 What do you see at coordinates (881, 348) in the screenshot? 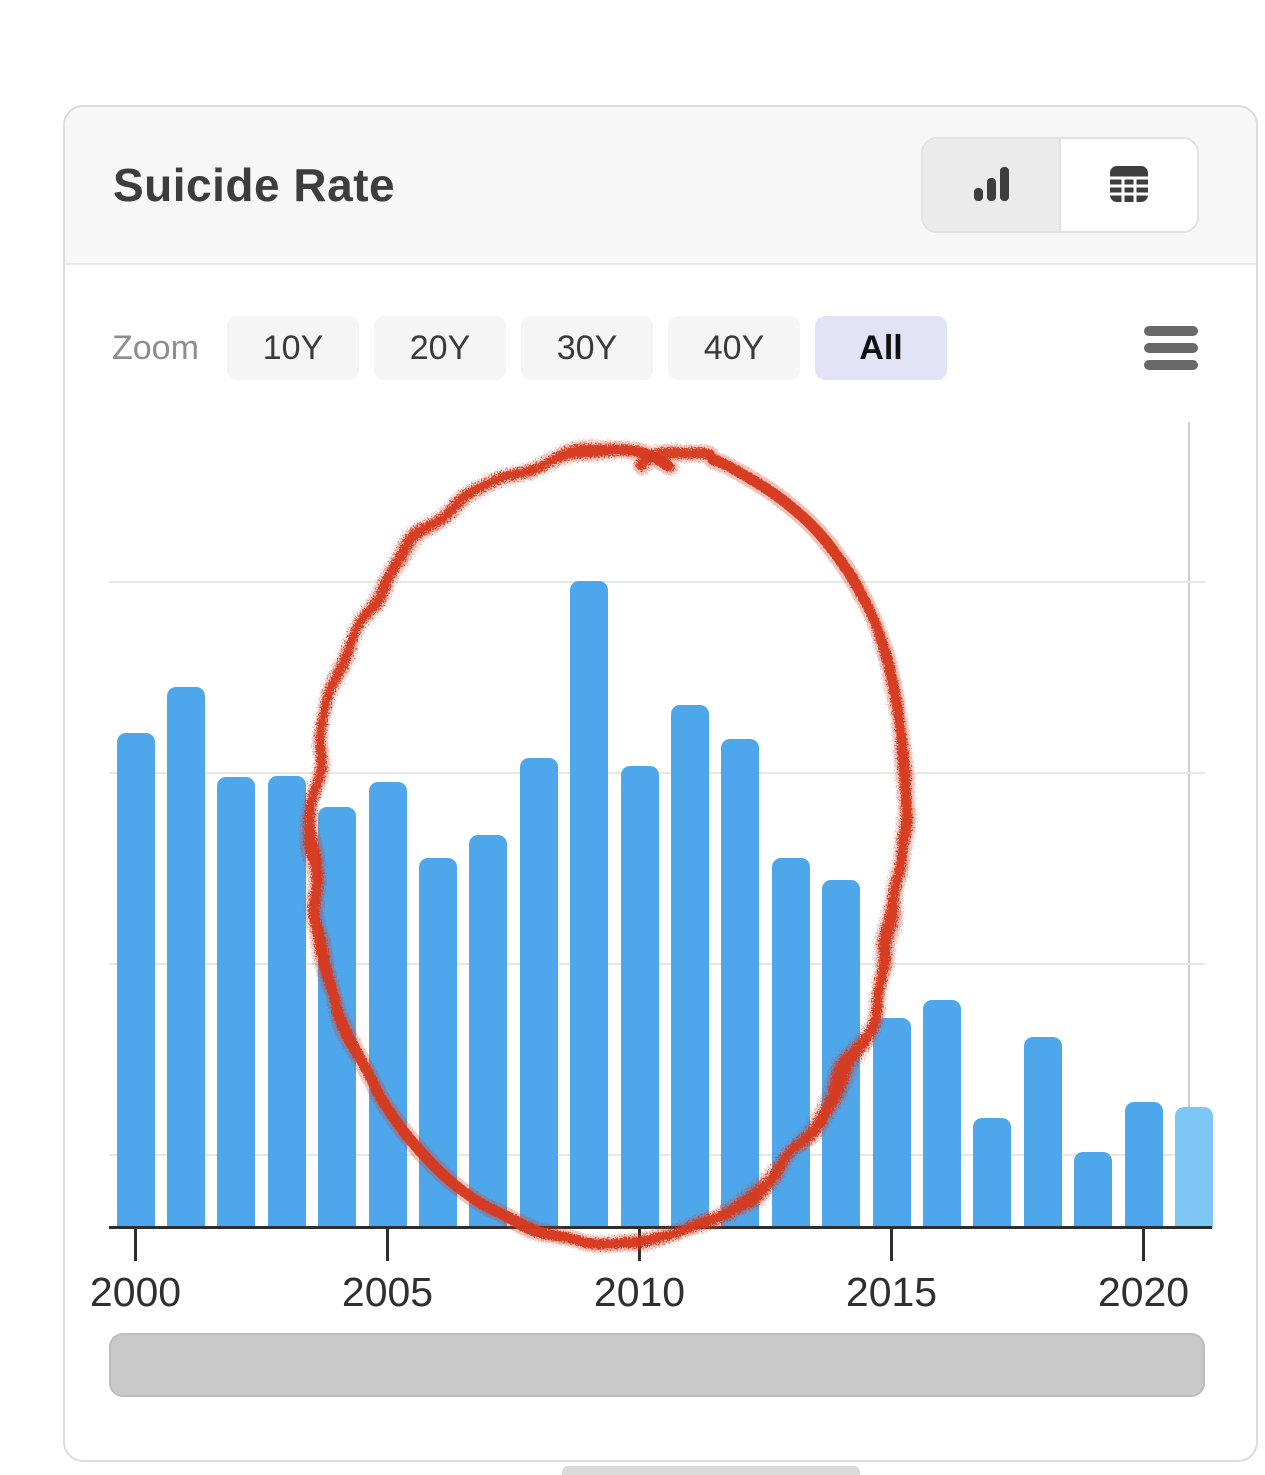
I see `zoom-all-button: All` at bounding box center [881, 348].